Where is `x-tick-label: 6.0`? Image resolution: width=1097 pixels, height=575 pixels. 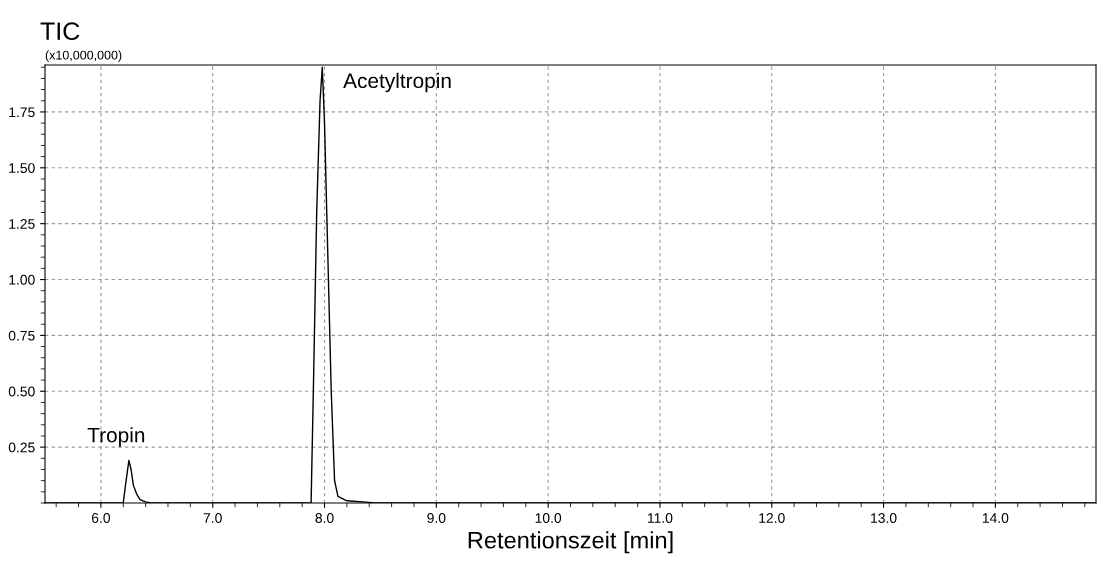
x-tick-label: 6.0 is located at coordinates (101, 518).